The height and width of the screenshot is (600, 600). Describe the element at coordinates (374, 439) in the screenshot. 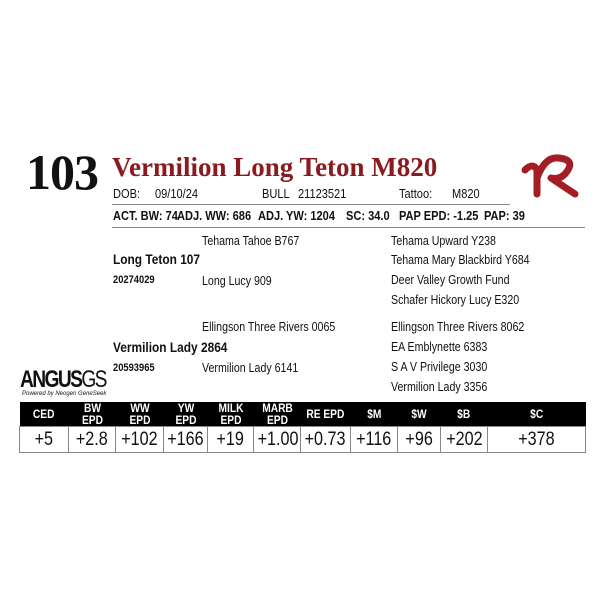

I see `epd-value: +116` at that location.